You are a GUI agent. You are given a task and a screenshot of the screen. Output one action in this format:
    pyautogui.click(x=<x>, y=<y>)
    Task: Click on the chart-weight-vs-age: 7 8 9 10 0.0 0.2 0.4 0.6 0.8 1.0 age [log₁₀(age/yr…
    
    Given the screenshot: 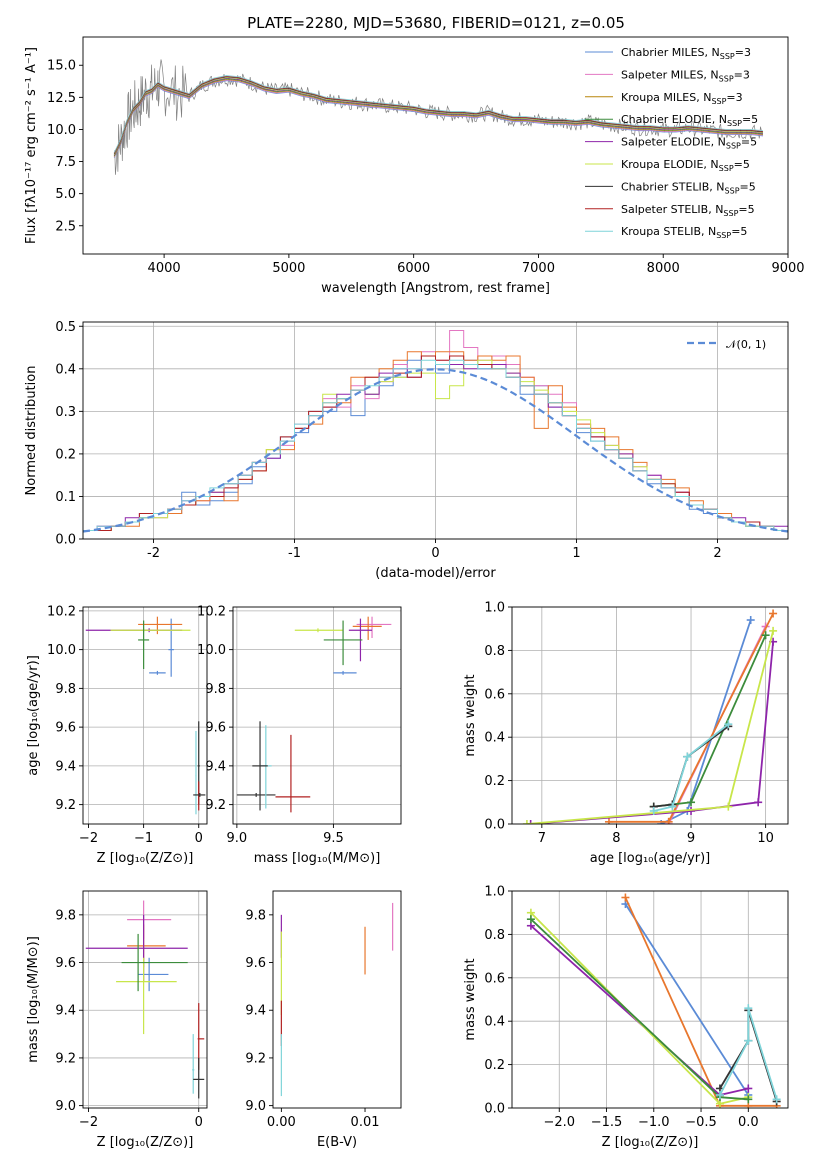 What is the action you would take?
    pyautogui.click(x=626, y=733)
    